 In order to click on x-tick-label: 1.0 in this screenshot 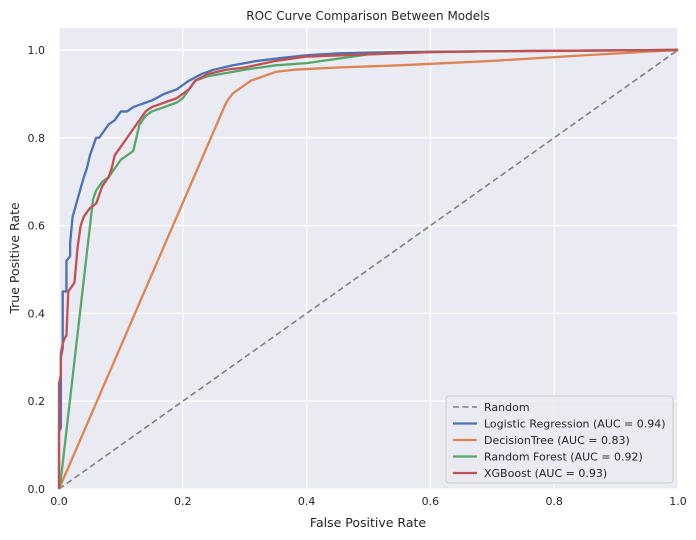, I will do `click(678, 501)`.